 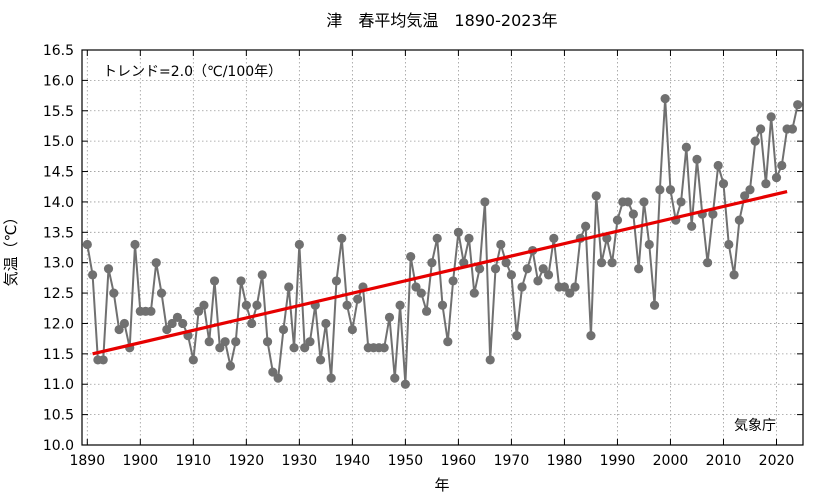 I want to click on y-tick-label: 15.5, so click(x=58, y=112).